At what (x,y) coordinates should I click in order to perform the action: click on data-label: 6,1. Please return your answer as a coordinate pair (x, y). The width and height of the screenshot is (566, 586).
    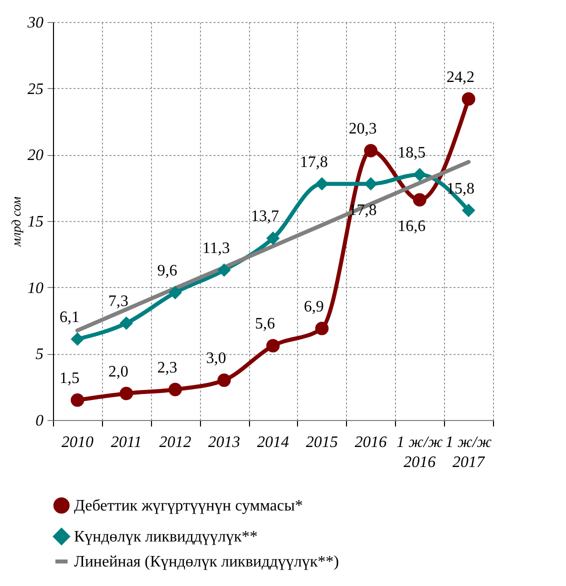
    Looking at the image, I should click on (69, 317).